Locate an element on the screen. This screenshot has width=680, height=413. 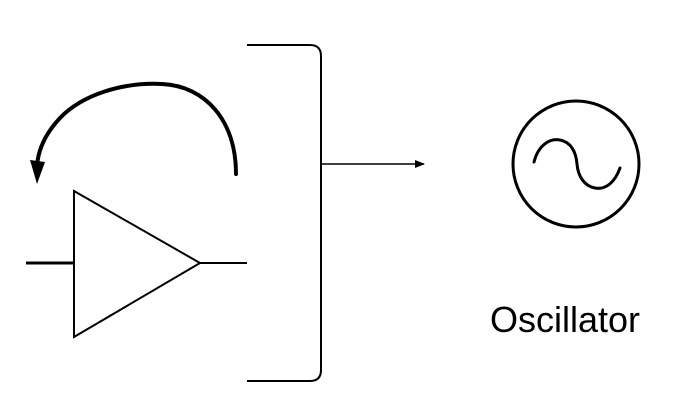
grouping-bracket is located at coordinates (284, 213).